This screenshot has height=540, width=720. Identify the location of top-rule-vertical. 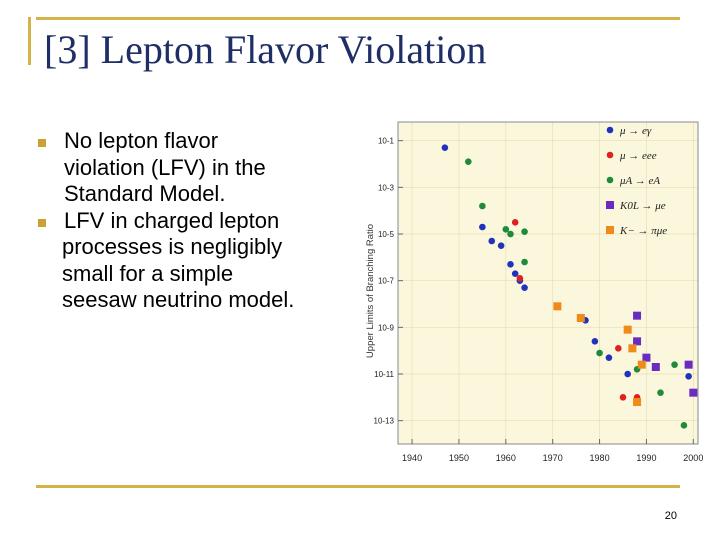
(29, 41).